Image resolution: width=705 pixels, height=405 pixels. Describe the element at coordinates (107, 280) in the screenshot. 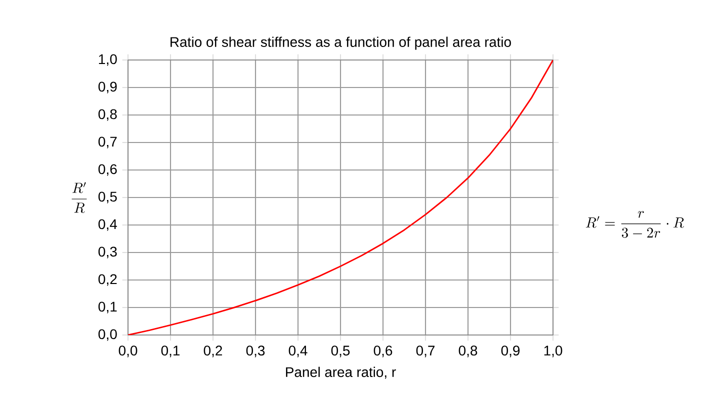

I see `y-tick-label: 0,2` at that location.